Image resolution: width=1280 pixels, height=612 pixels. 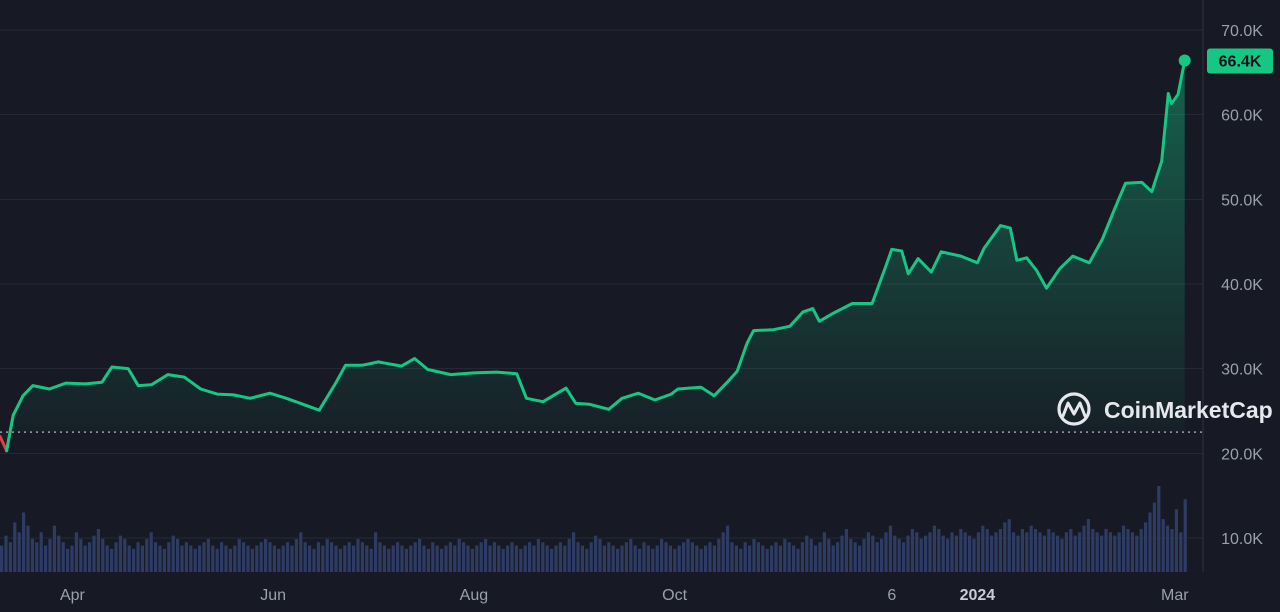 What do you see at coordinates (674, 595) in the screenshot?
I see `x-tick-label-3: Oct` at bounding box center [674, 595].